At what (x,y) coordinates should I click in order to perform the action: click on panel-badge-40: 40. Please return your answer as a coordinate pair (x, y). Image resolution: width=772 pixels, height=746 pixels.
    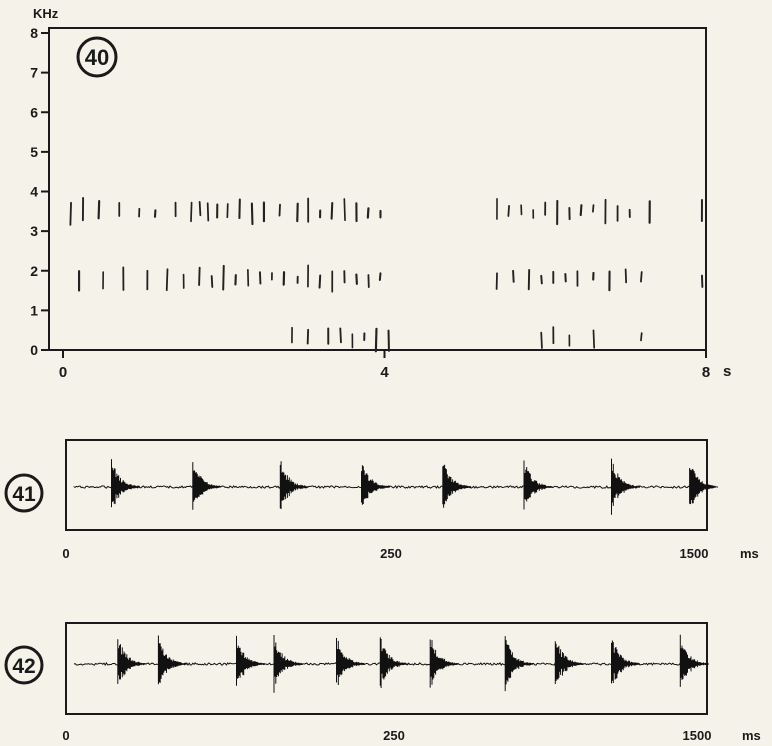
    Looking at the image, I should click on (97, 57).